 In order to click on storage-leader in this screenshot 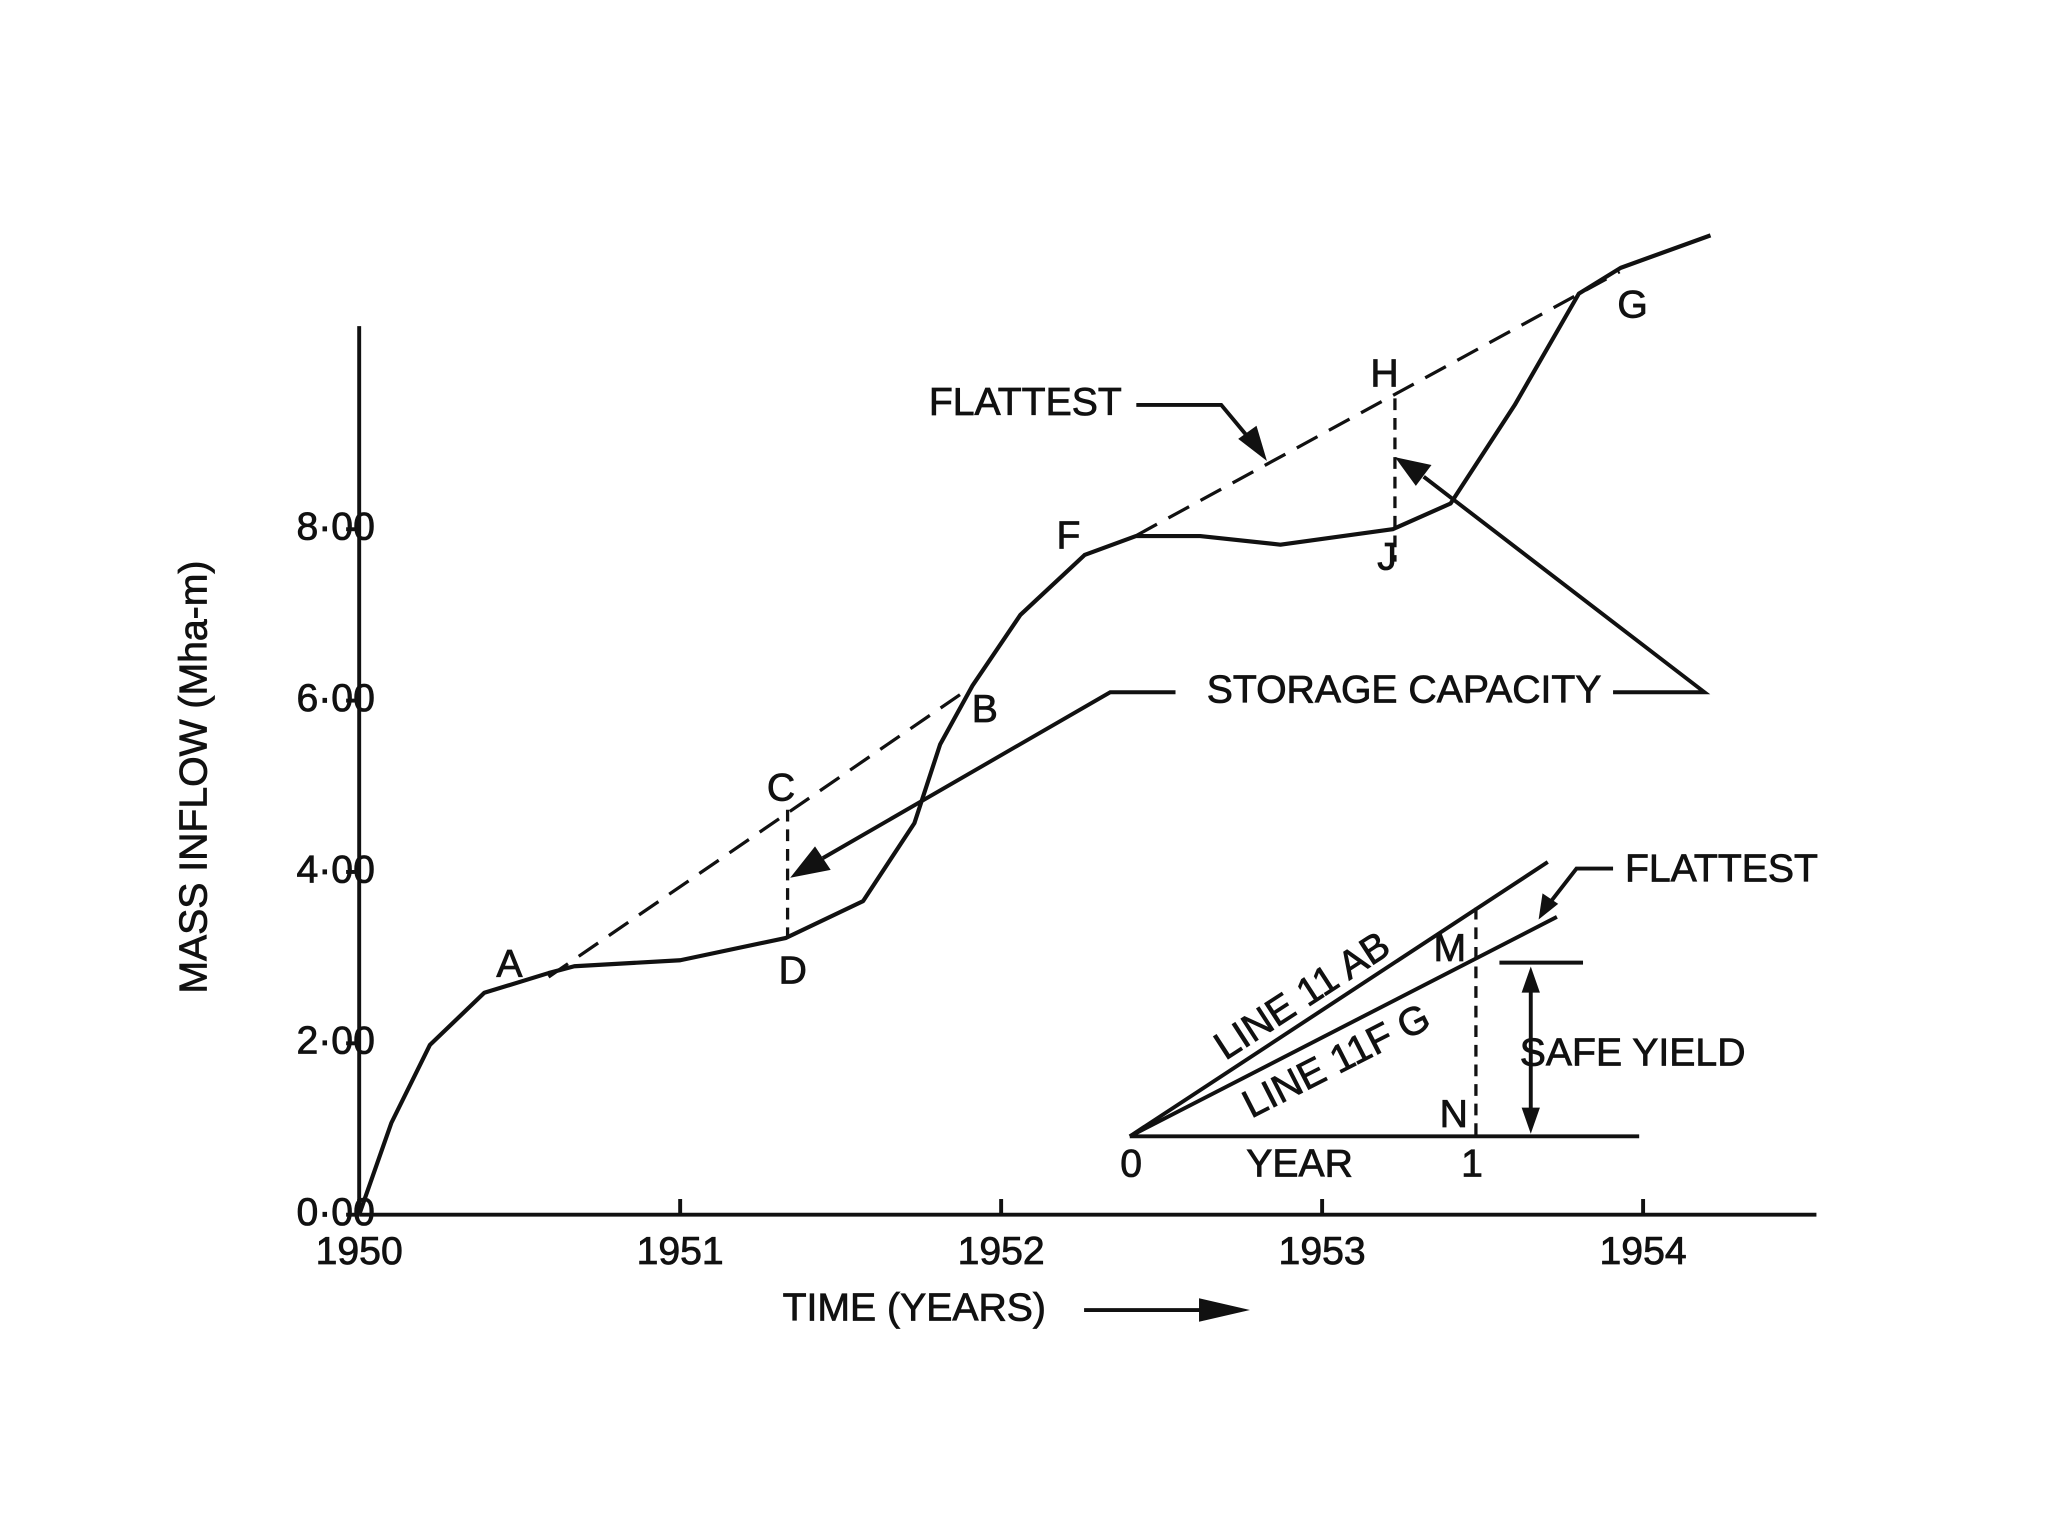, I will do `click(998, 775)`.